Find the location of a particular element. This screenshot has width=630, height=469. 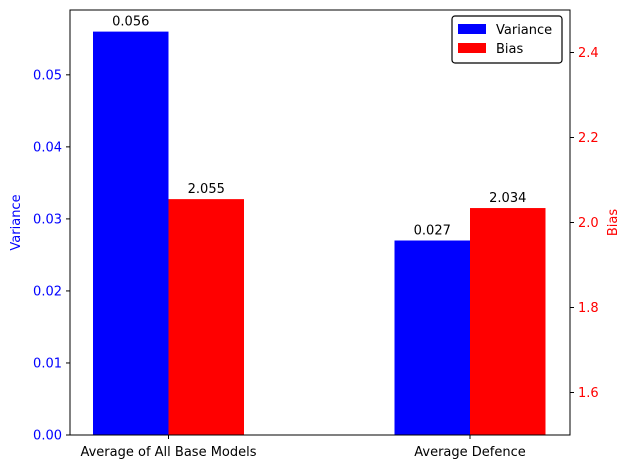

left-tick-label-0: 0.00 is located at coordinates (47, 436).